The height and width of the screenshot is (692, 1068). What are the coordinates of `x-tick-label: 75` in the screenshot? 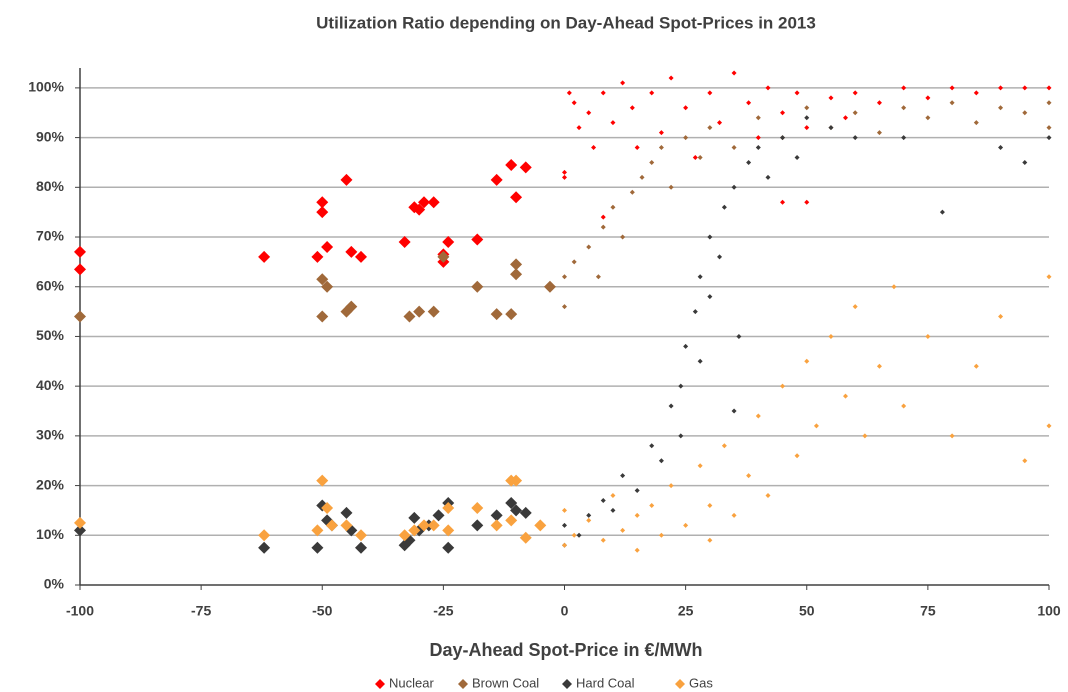 It's located at (928, 611).